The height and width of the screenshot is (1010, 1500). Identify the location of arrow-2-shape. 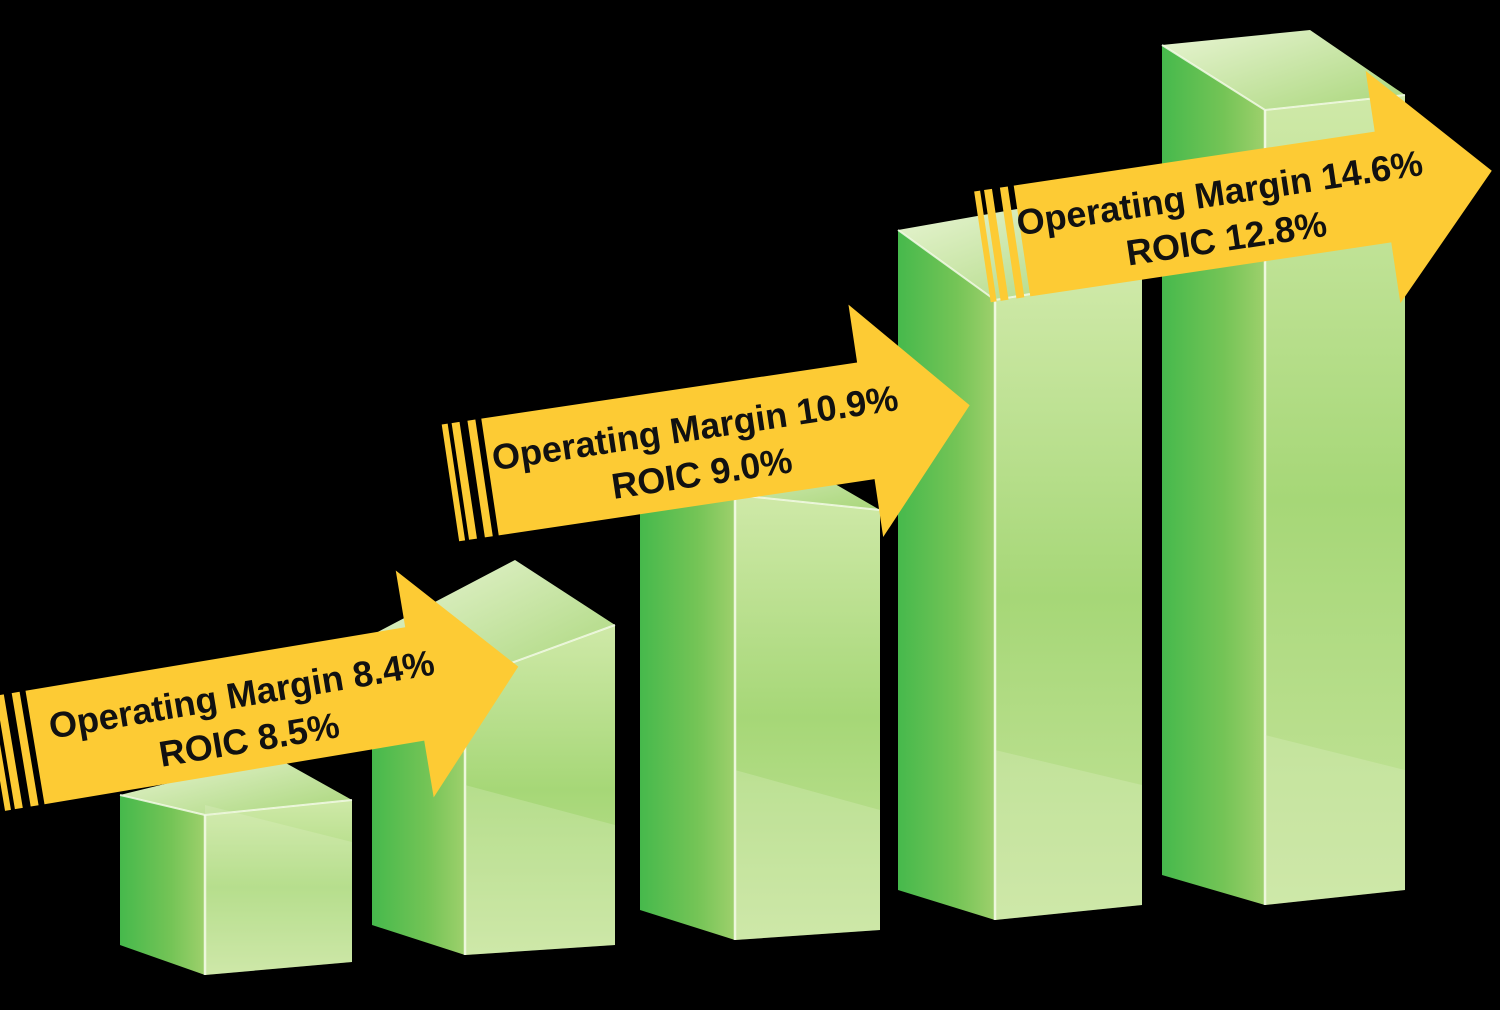
(725, 421).